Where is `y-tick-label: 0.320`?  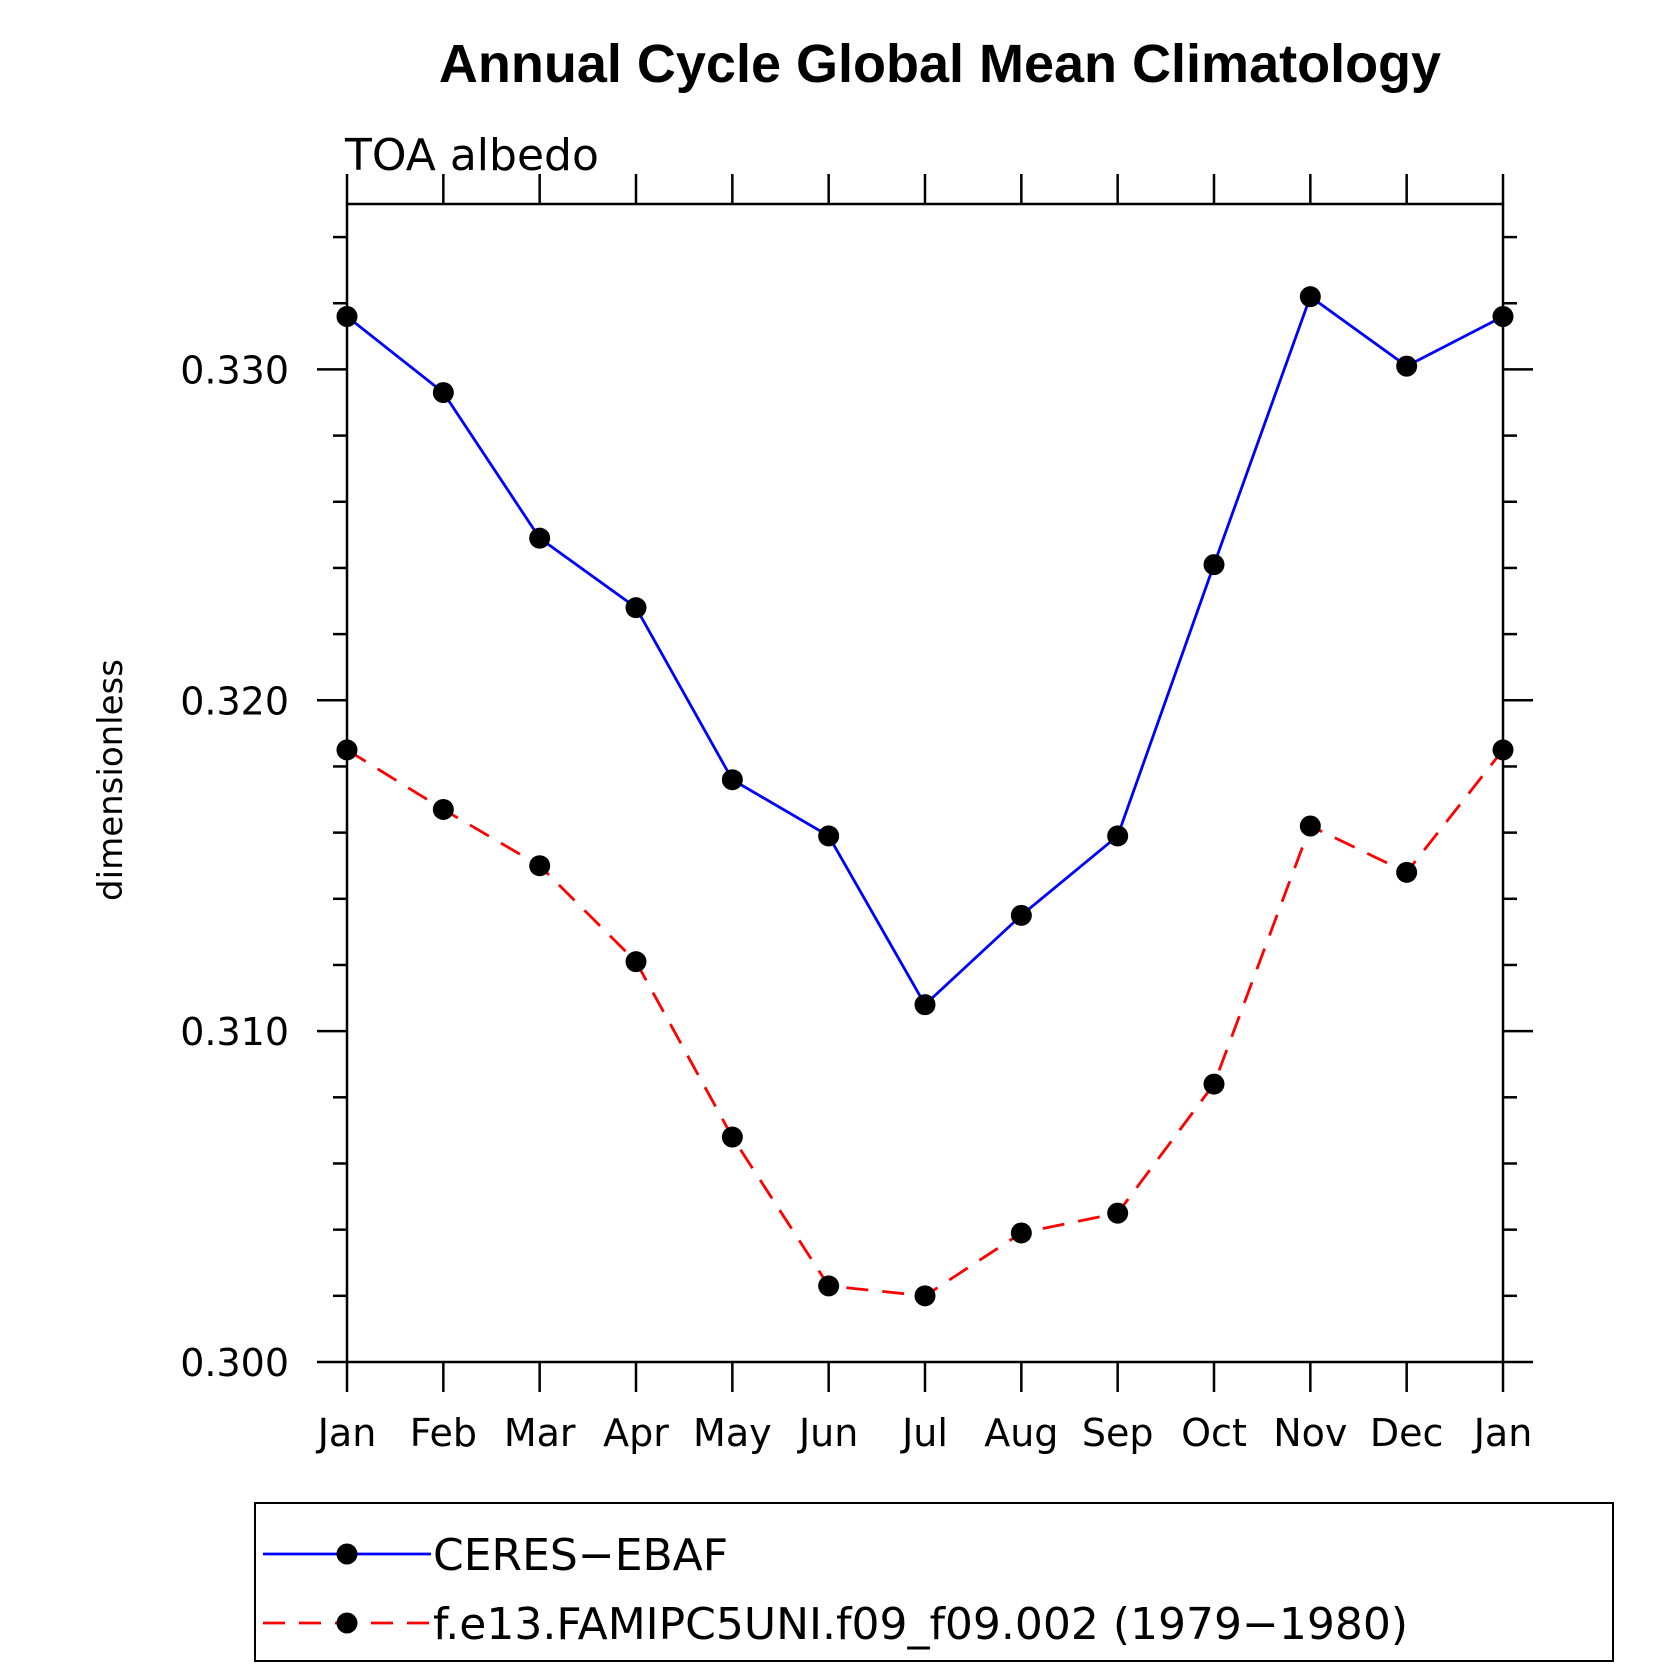
y-tick-label: 0.320 is located at coordinates (234, 701).